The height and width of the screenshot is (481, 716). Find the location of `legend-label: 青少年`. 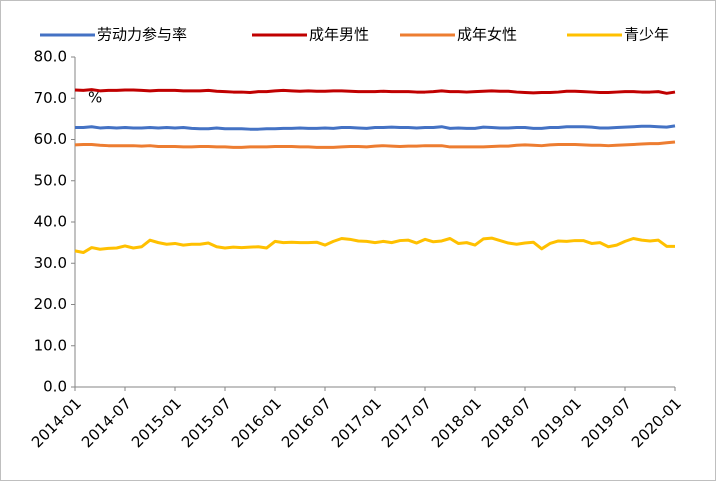

legend-label: 青少年 is located at coordinates (646, 35).